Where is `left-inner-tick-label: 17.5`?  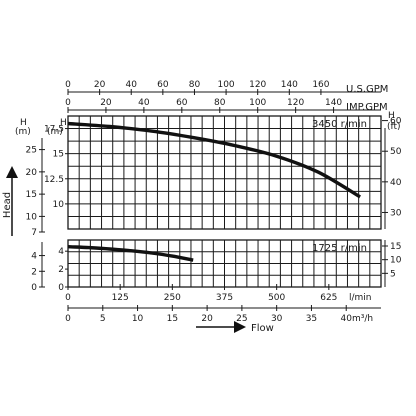 left-inner-tick-label: 17.5 is located at coordinates (54, 130).